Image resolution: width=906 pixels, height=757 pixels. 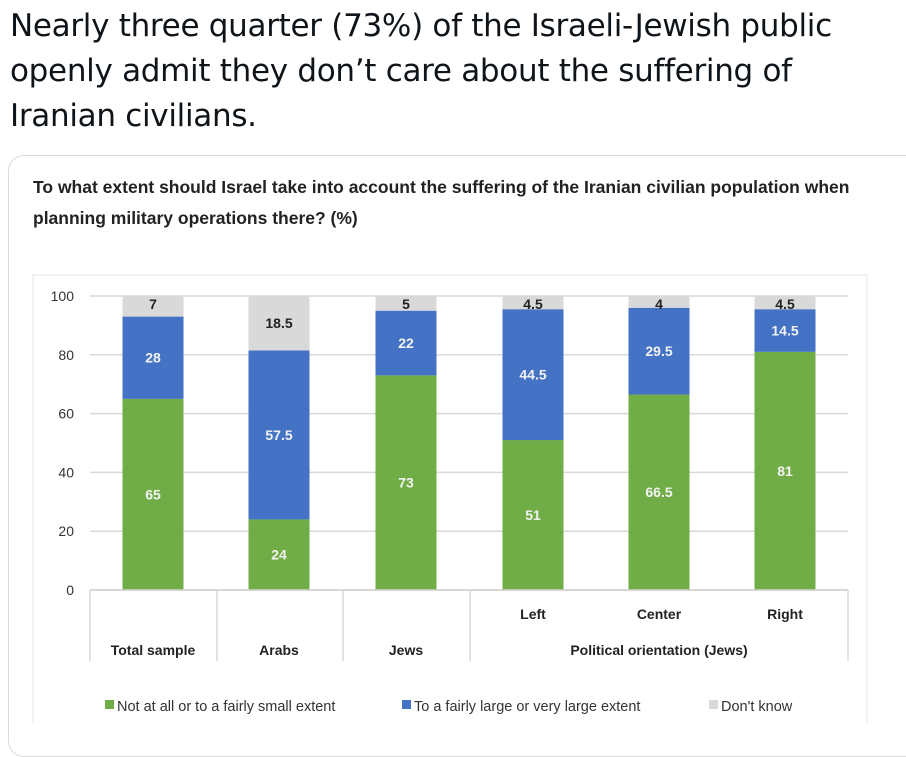 I want to click on y-tick-label: 100, so click(x=63, y=296).